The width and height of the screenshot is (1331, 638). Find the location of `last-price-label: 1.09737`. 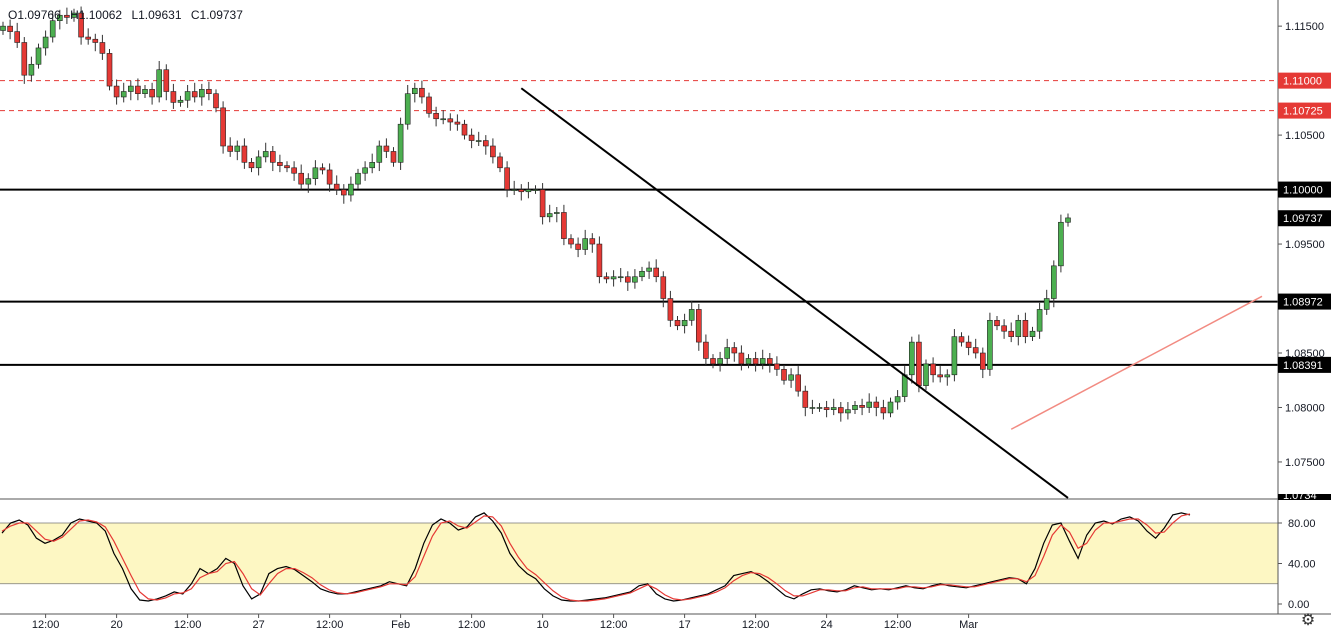

last-price-label: 1.09737 is located at coordinates (1303, 219).